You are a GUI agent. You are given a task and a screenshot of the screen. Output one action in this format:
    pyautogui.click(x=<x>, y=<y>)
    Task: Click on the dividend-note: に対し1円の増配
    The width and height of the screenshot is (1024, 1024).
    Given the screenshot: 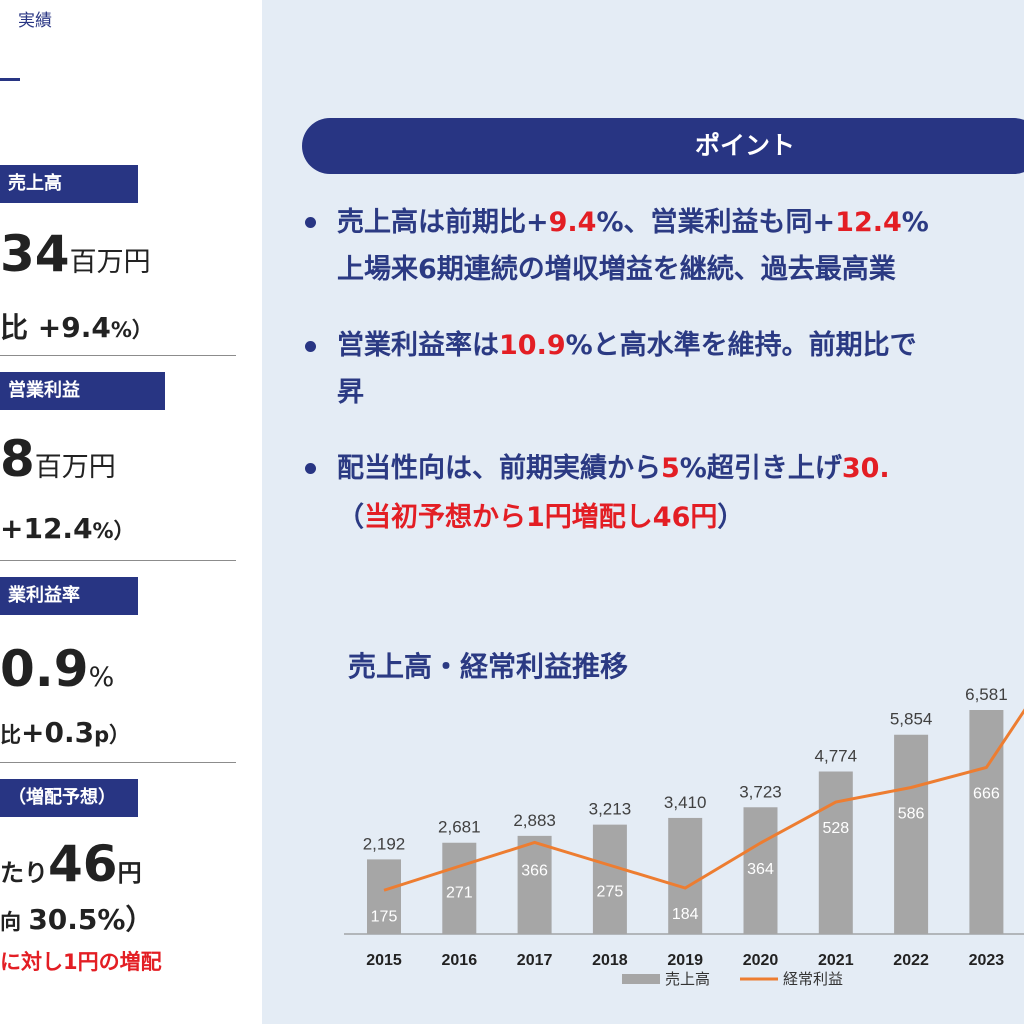 What is the action you would take?
    pyautogui.click(x=81, y=962)
    